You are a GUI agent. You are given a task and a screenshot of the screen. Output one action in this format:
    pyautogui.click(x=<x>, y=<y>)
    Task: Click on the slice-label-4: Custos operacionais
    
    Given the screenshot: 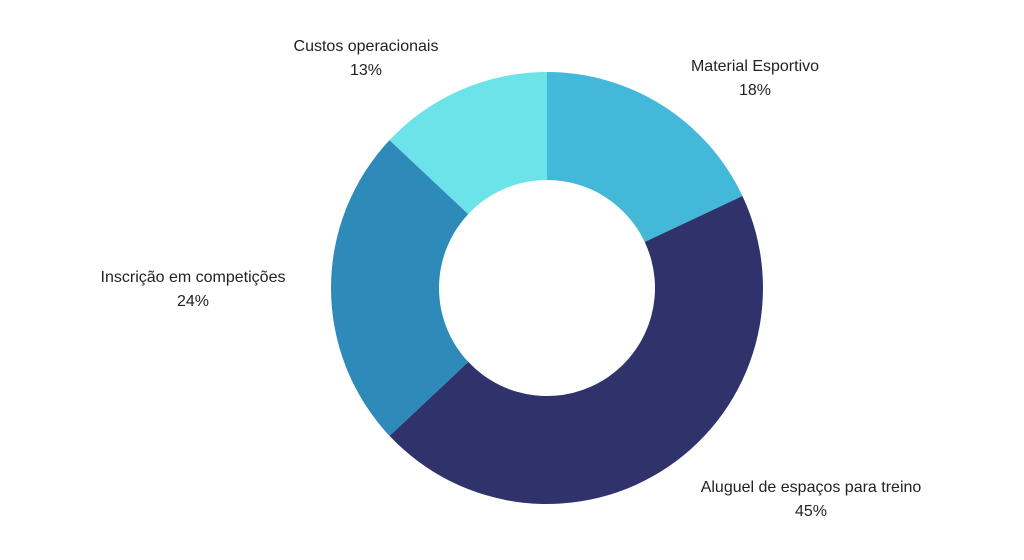 What is the action you would take?
    pyautogui.click(x=366, y=46)
    